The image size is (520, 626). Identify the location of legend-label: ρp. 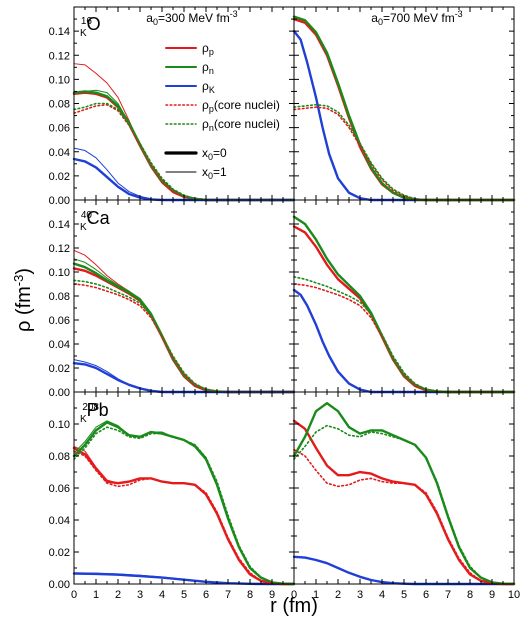
(208, 49).